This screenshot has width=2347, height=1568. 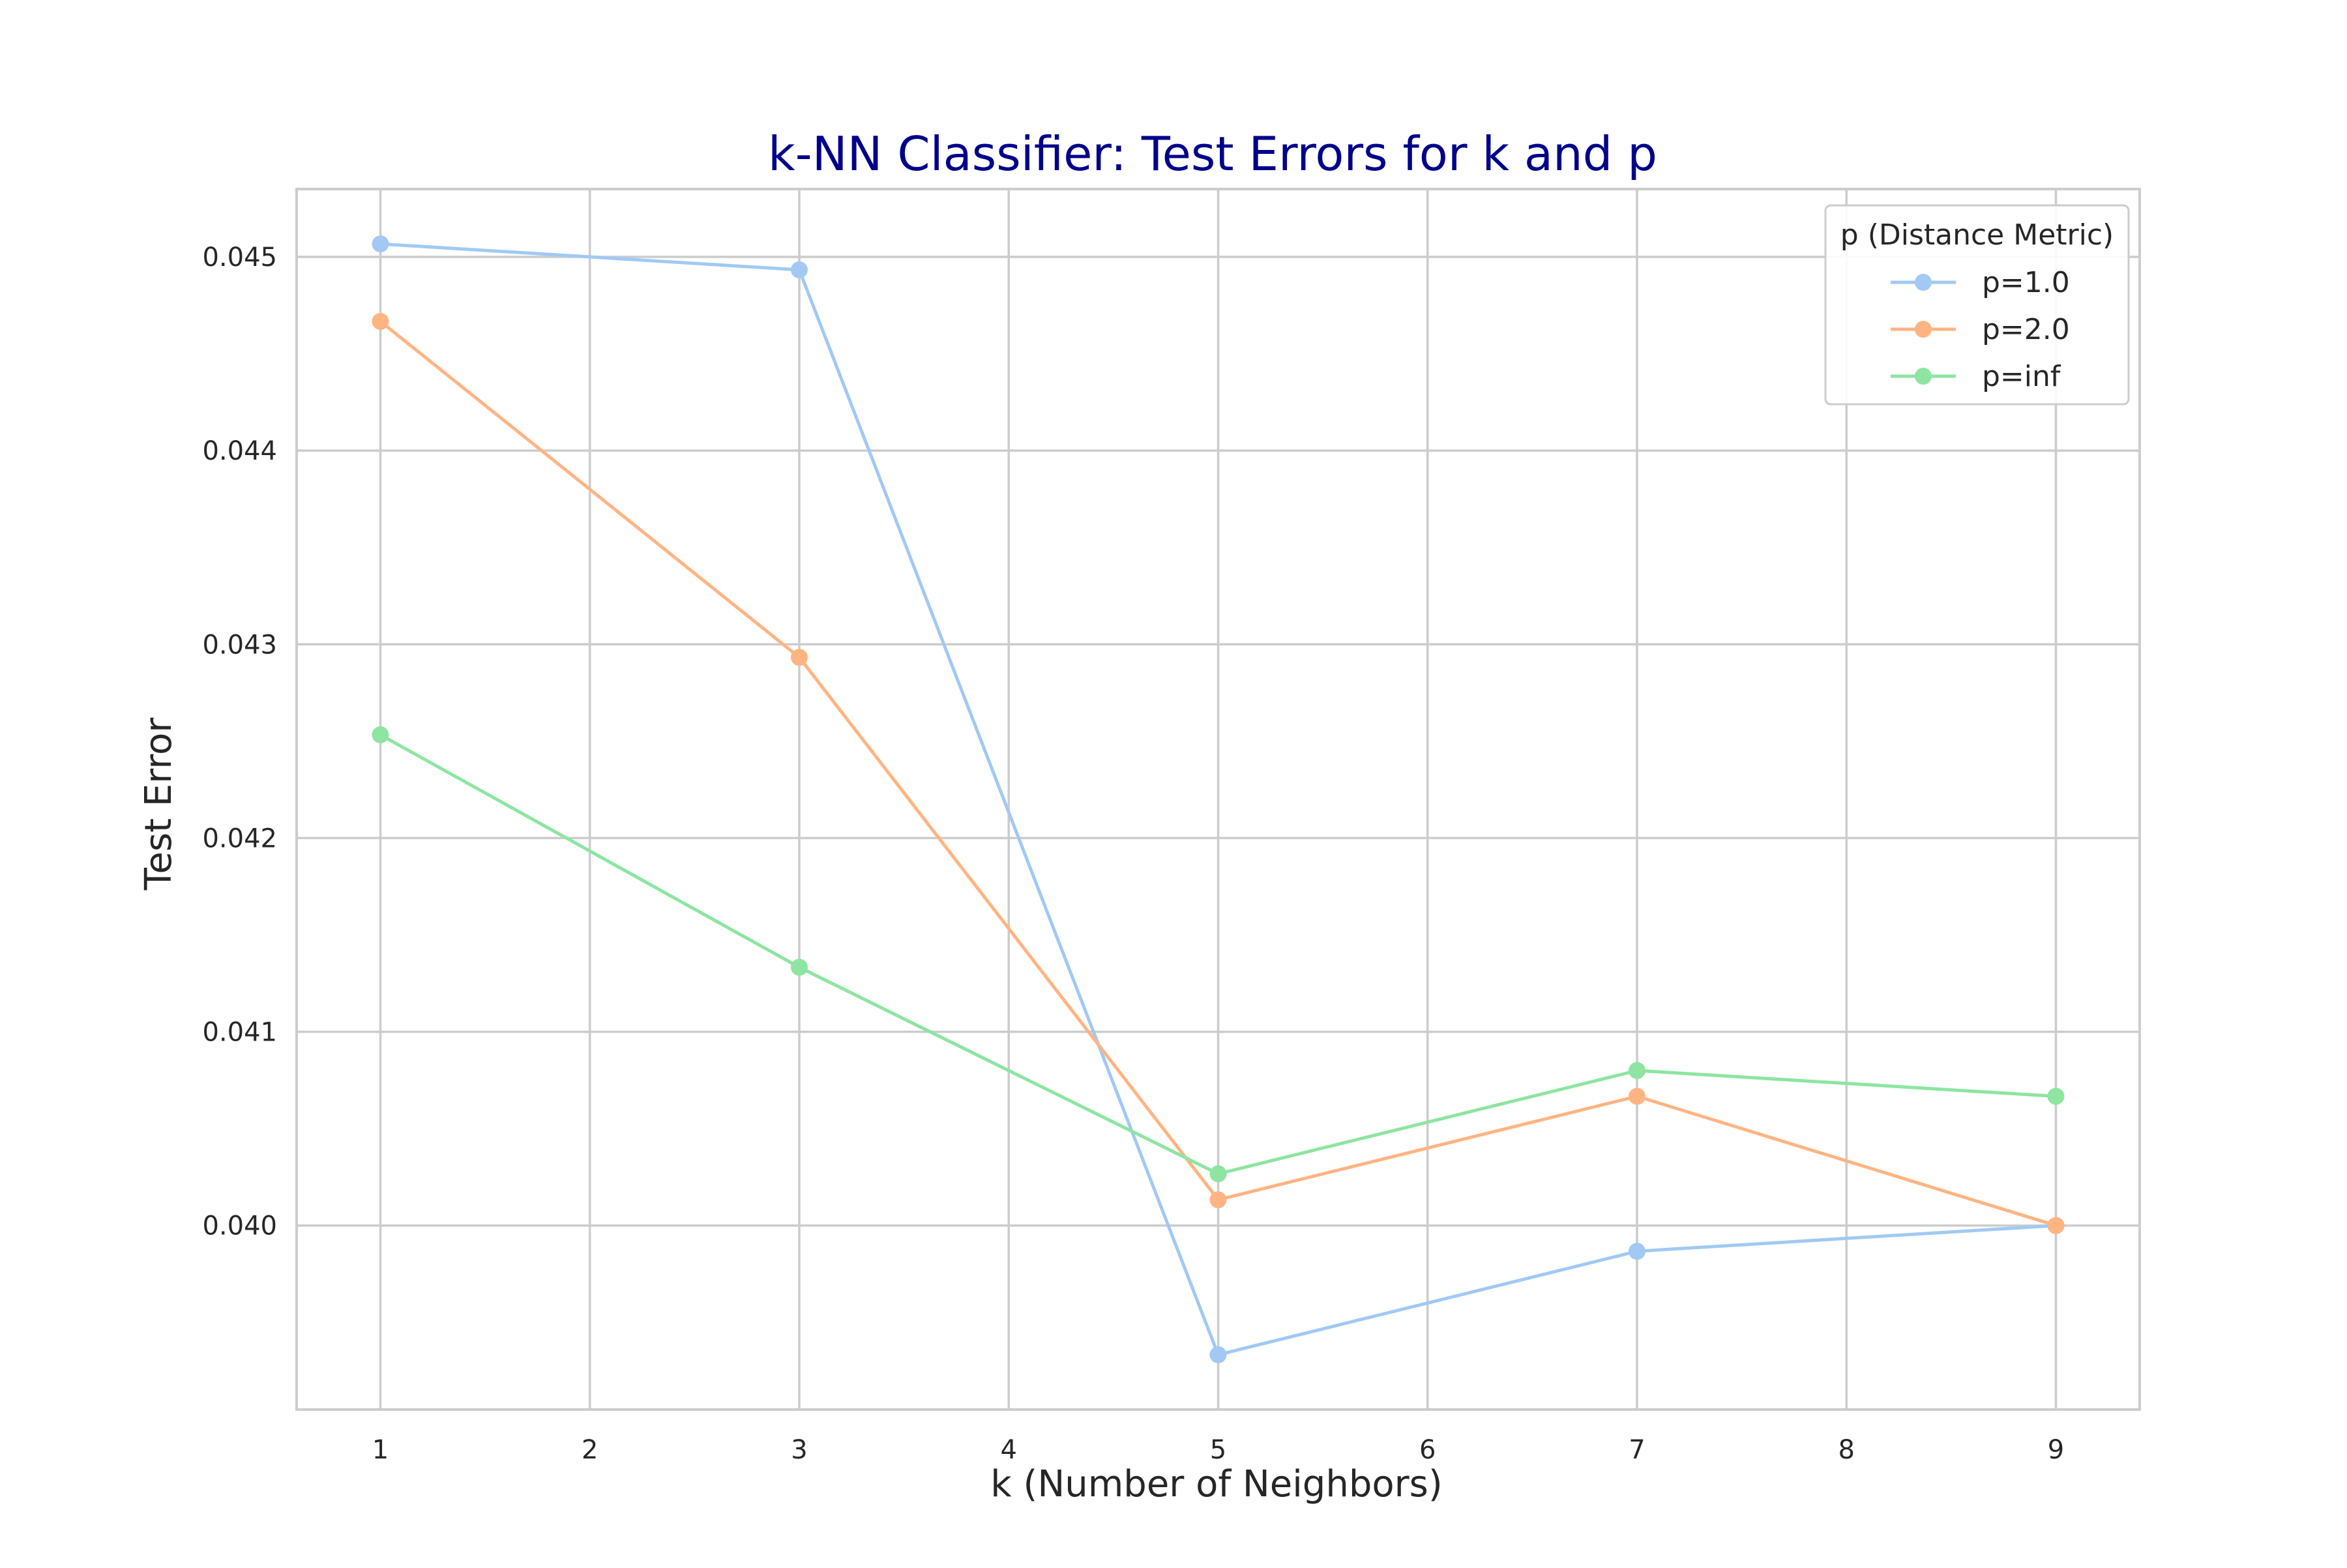 What do you see at coordinates (1637, 1450) in the screenshot?
I see `x-tick-label: 7` at bounding box center [1637, 1450].